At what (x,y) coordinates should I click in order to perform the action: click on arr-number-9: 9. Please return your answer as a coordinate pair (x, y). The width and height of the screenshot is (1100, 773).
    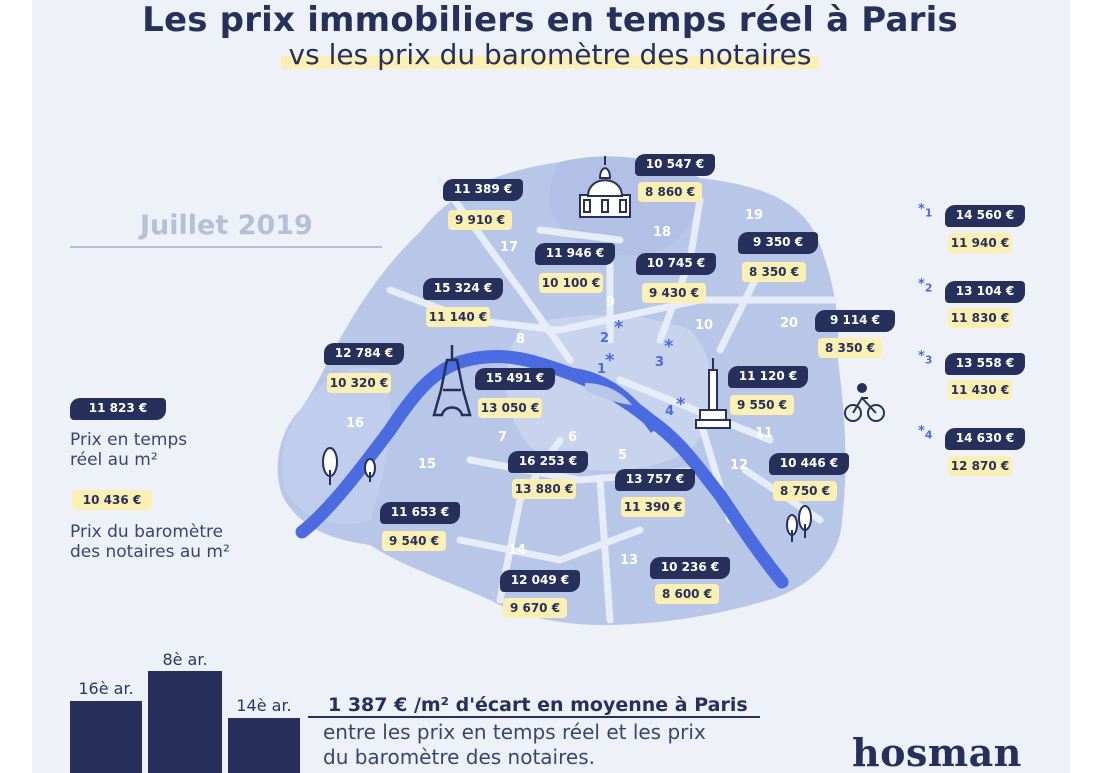
    Looking at the image, I should click on (610, 302).